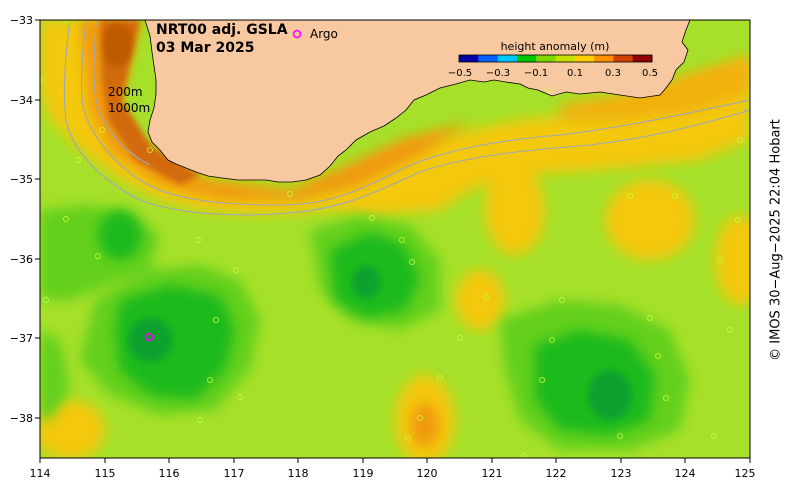 The width and height of the screenshot is (791, 492). I want to click on colorbar-tick-label: −0.1, so click(536, 73).